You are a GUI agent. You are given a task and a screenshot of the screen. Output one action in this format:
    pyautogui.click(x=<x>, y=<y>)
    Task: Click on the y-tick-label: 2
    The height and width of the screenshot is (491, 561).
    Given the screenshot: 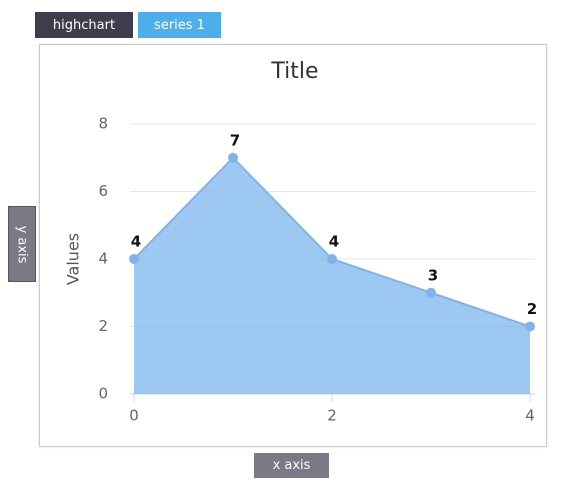 What is the action you would take?
    pyautogui.click(x=103, y=326)
    